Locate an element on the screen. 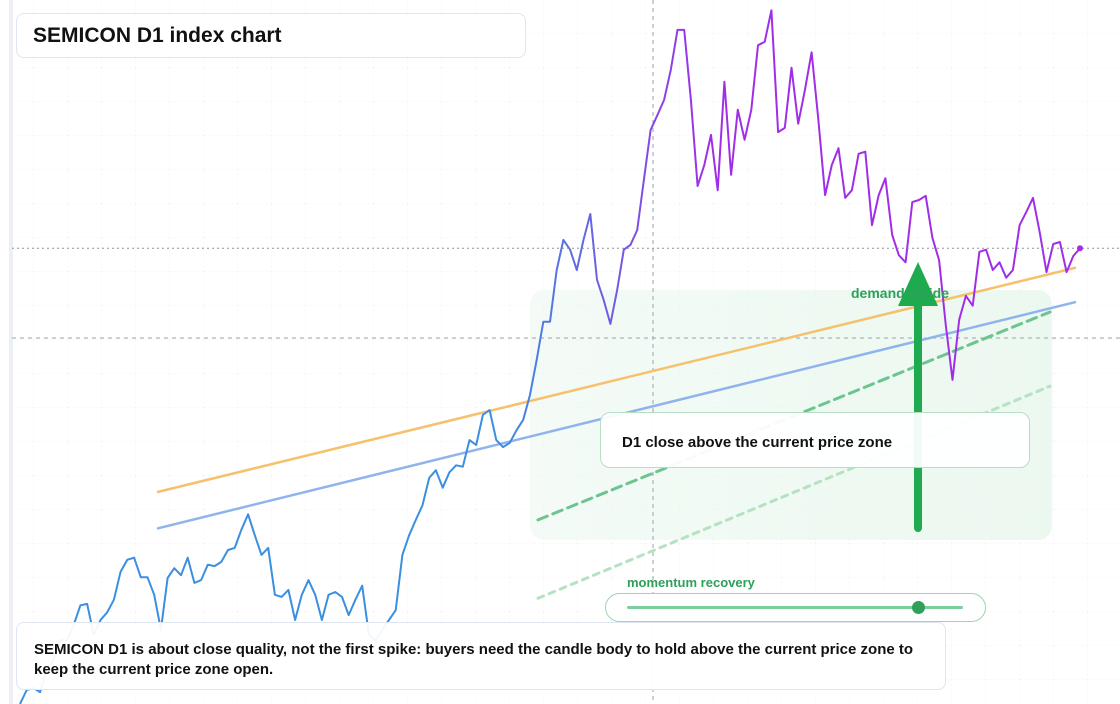 This screenshot has height=704, width=1120. callout: D1 close above the current price zone is located at coordinates (815, 440).